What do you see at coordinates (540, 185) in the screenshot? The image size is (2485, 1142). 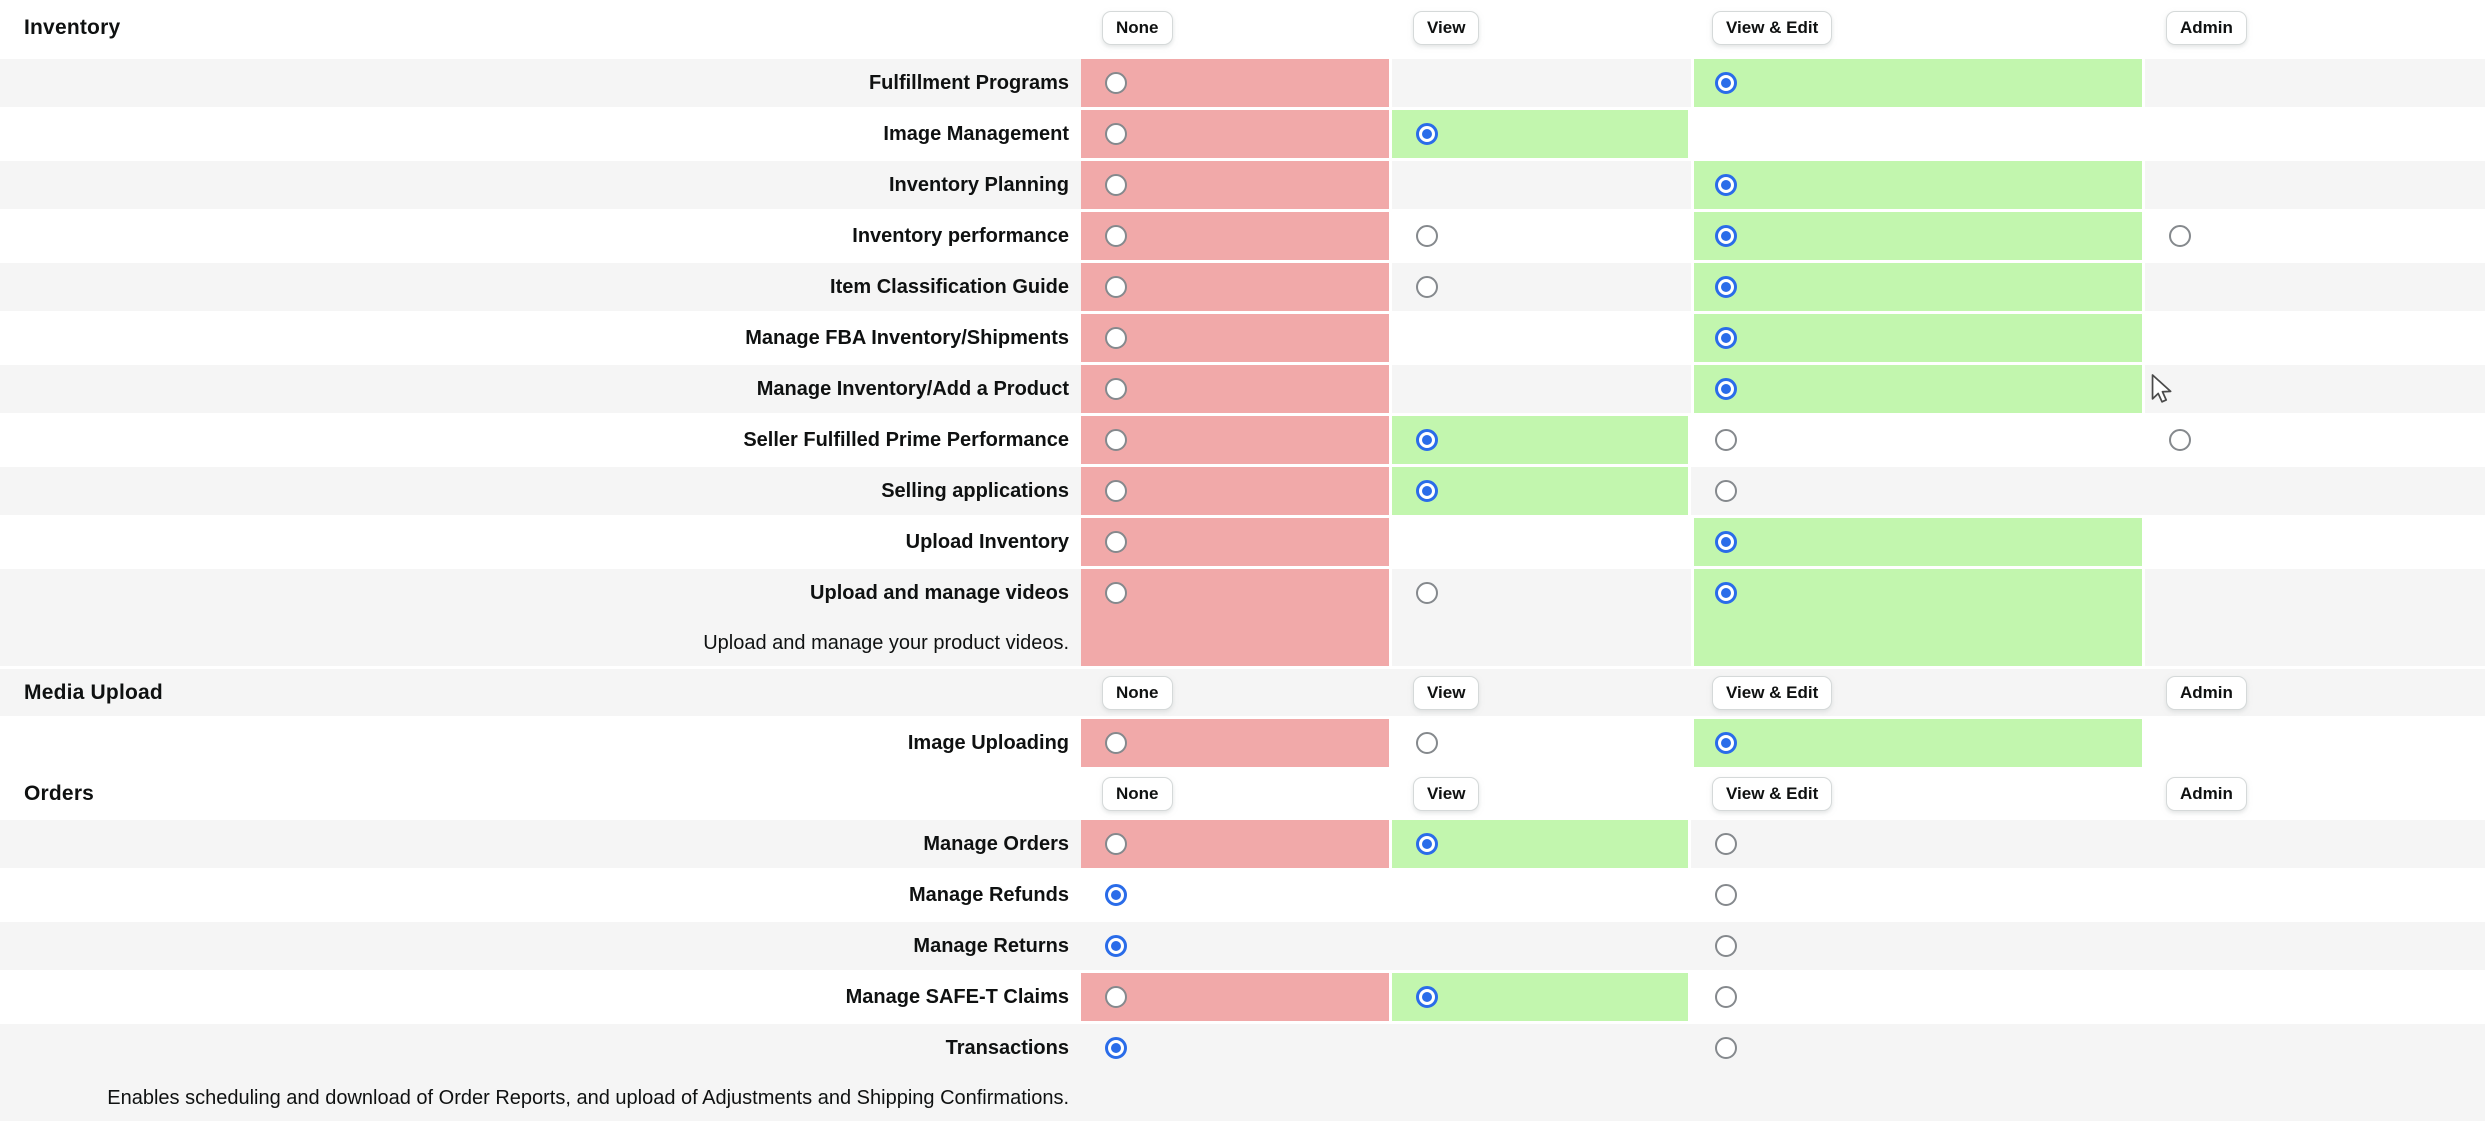 I see `permission-label-cell: Inventory Planning` at bounding box center [540, 185].